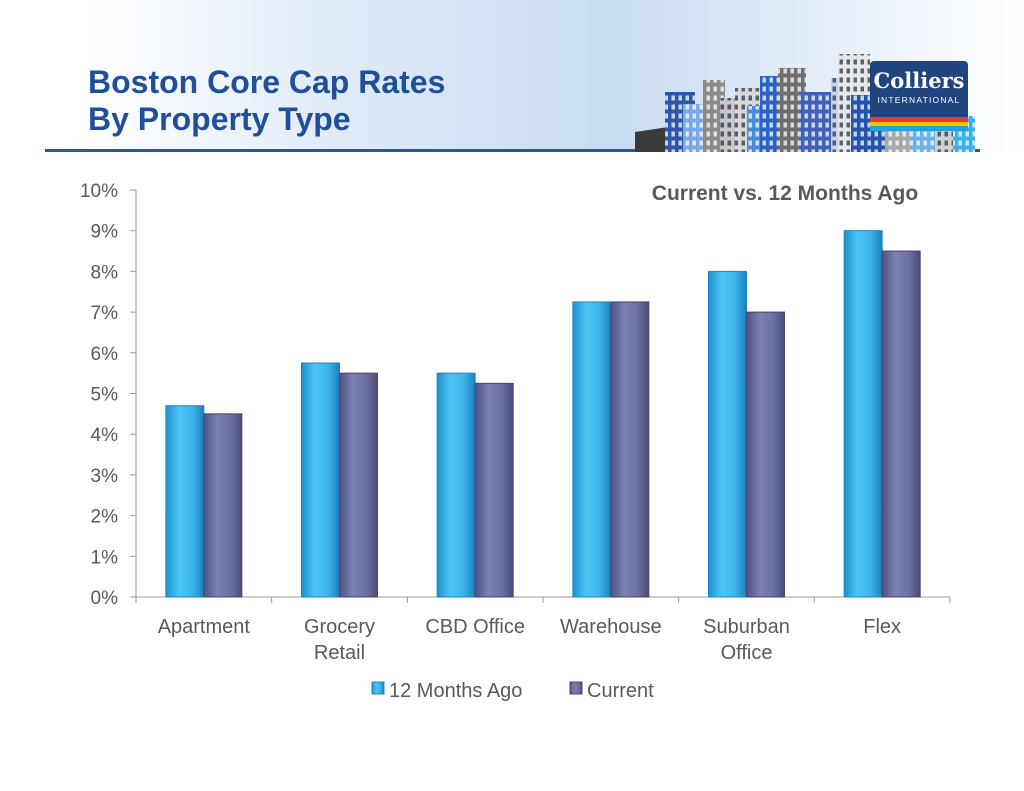 This screenshot has width=1024, height=791. What do you see at coordinates (746, 640) in the screenshot?
I see `x-category-label: Suburban Office` at bounding box center [746, 640].